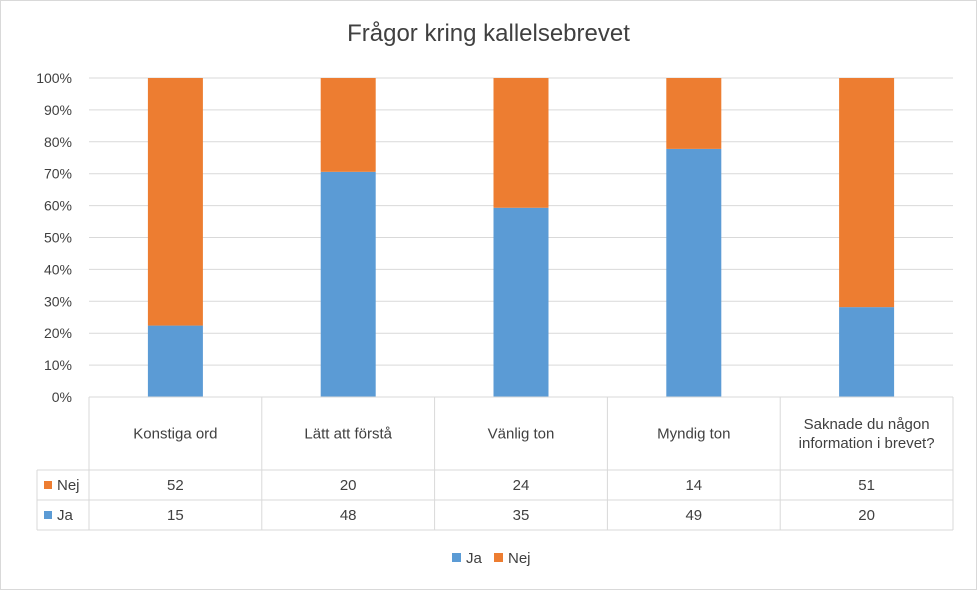  What do you see at coordinates (474, 558) in the screenshot?
I see `legend-label: Ja` at bounding box center [474, 558].